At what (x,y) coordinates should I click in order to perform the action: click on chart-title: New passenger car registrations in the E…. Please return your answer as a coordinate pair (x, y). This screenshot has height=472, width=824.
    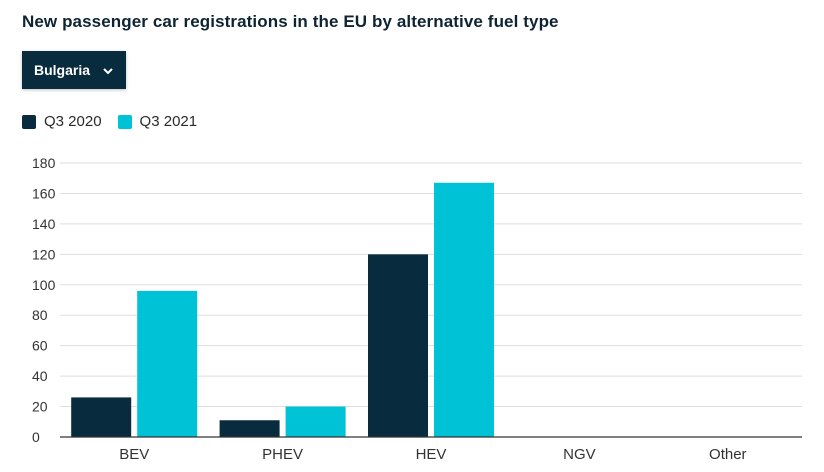
    Looking at the image, I should click on (290, 21).